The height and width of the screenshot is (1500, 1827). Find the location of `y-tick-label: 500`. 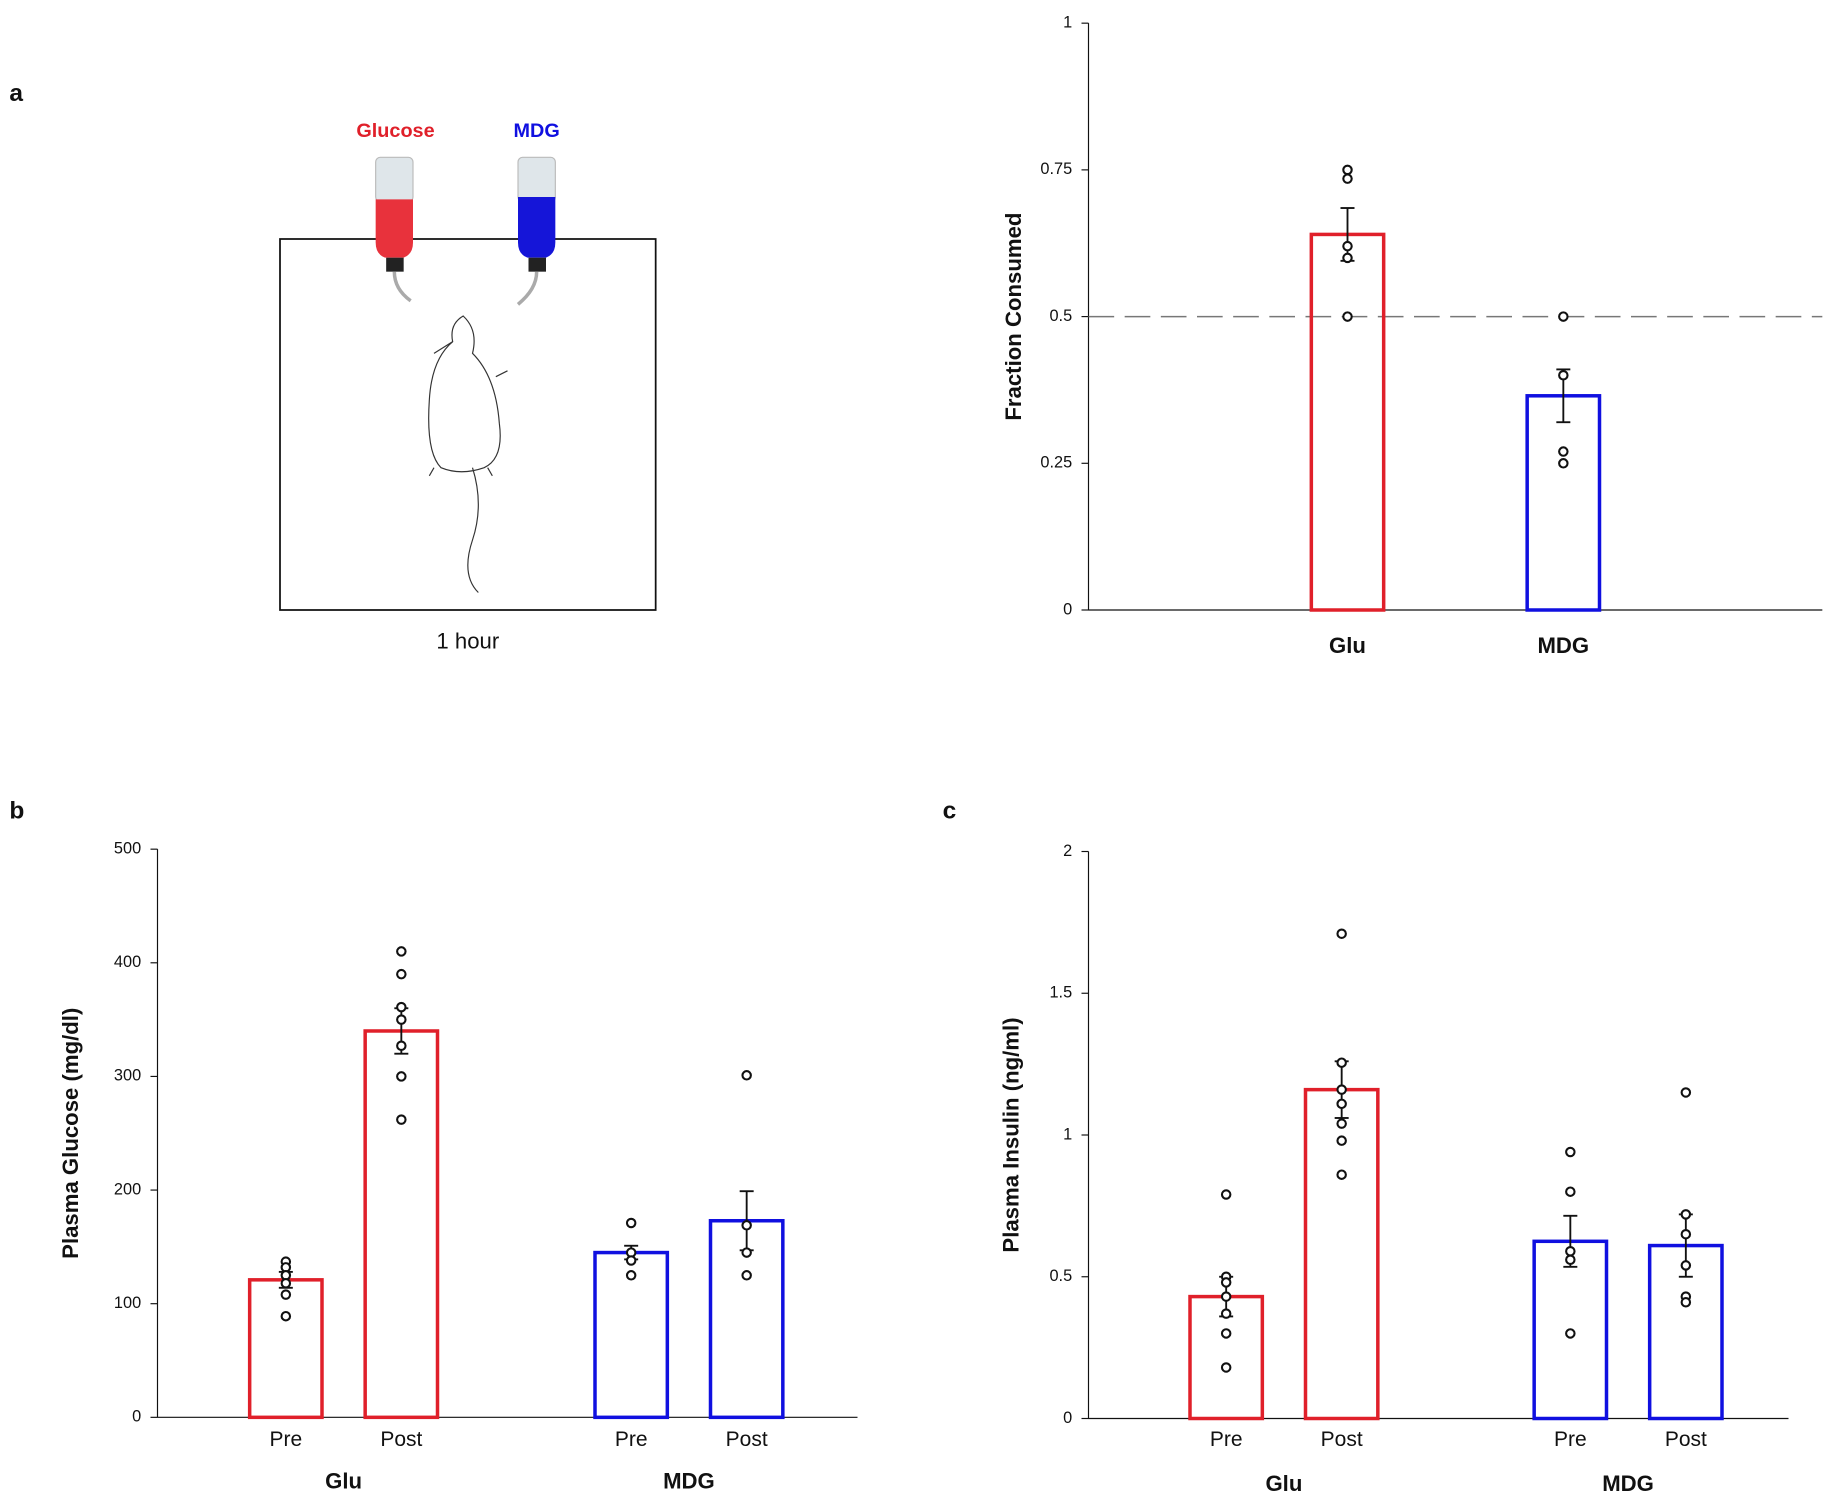

y-tick-label: 500 is located at coordinates (127, 848).